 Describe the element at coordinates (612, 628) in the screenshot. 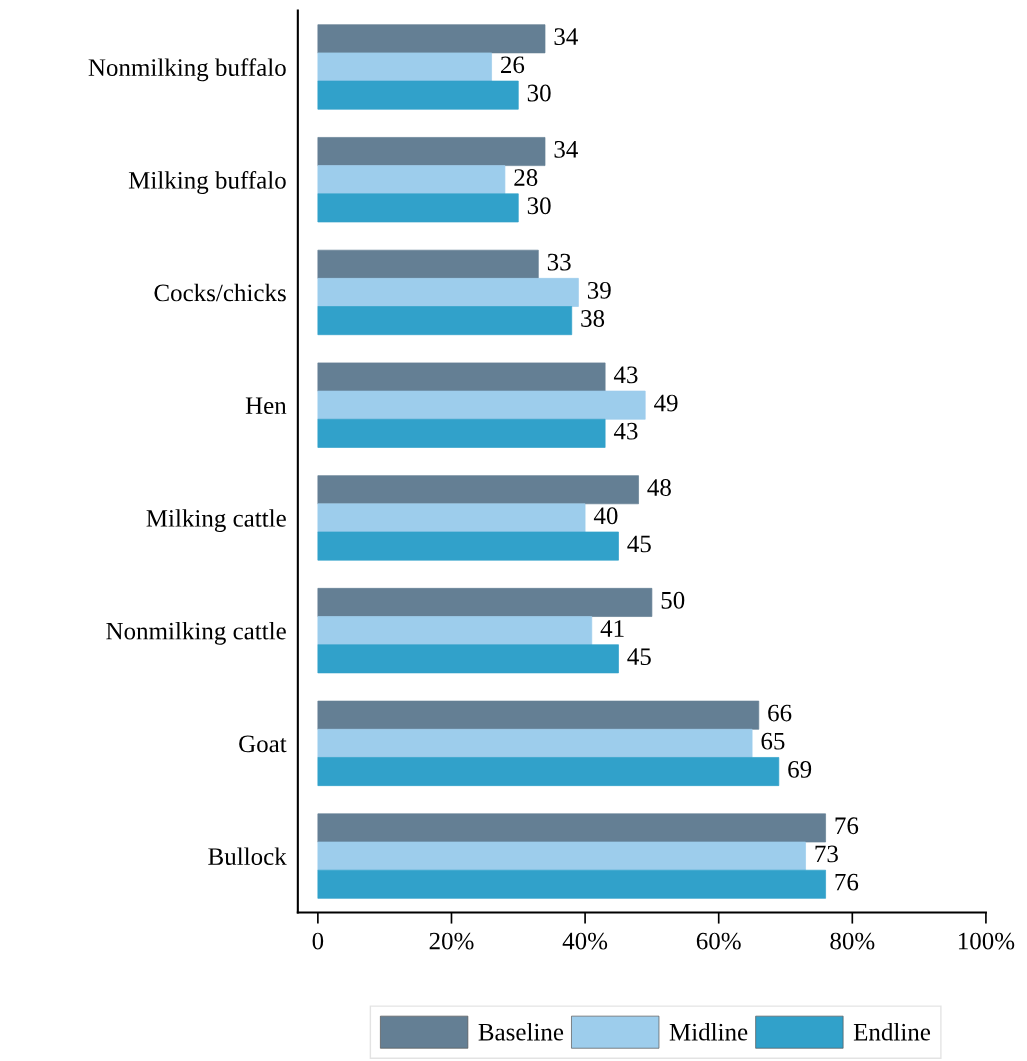

I see `data-label: 41` at that location.